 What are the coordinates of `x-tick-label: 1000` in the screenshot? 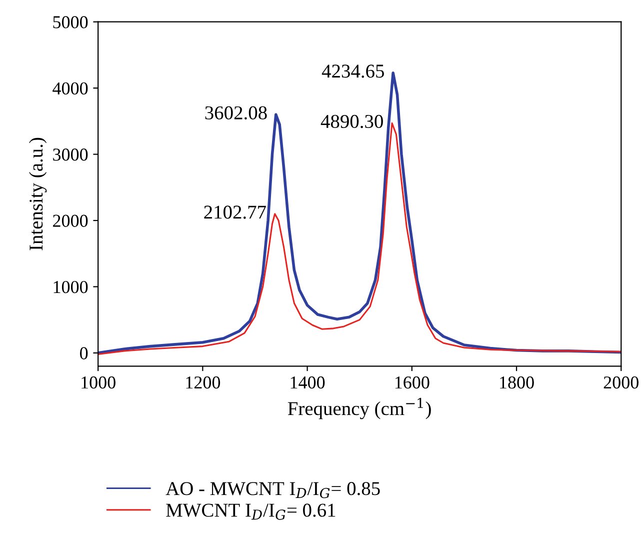 It's located at (99, 382).